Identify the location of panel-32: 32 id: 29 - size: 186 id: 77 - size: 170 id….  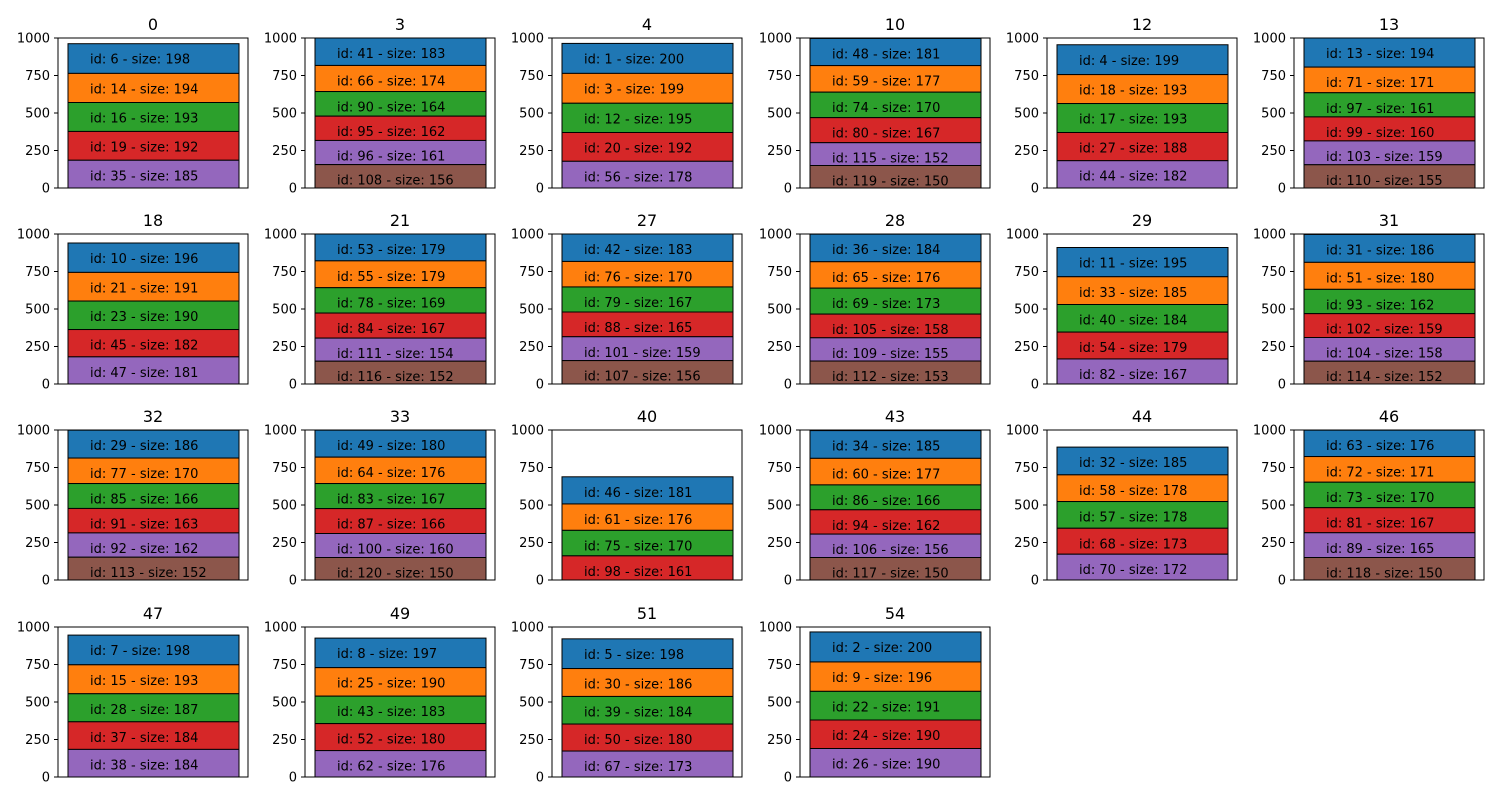
(133, 498).